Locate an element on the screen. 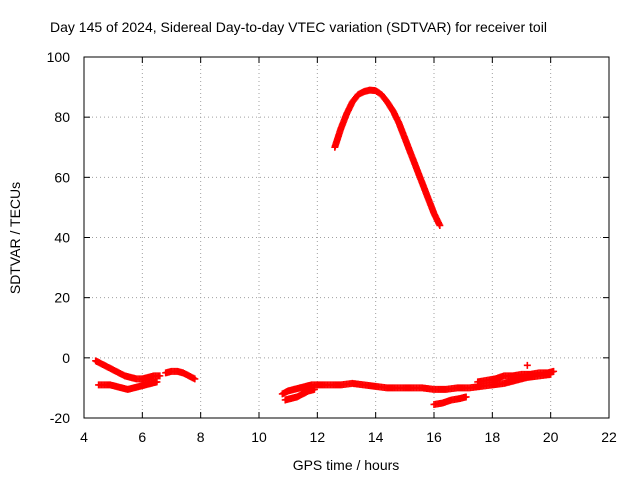  y-tick-label: 60 is located at coordinates (62, 177).